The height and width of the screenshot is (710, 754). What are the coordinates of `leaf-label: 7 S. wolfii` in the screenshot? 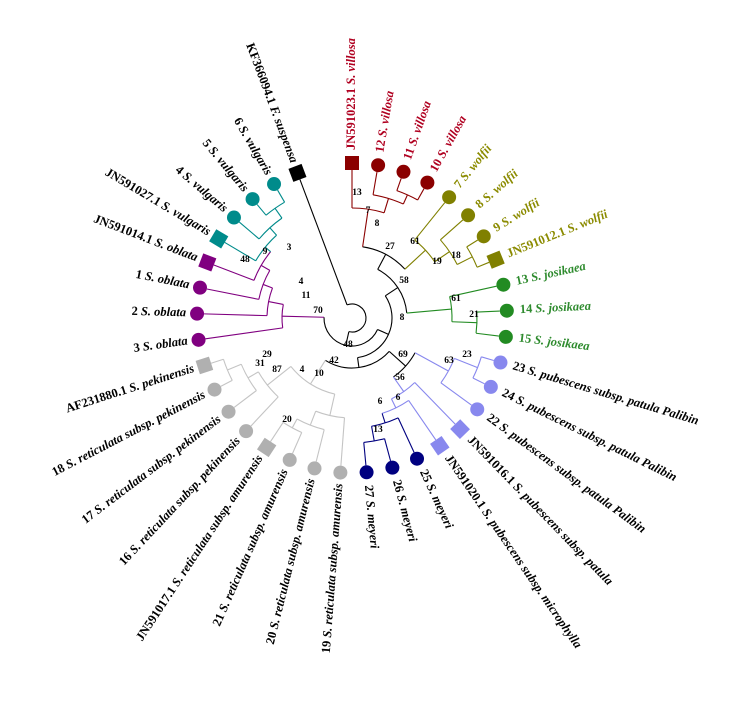 It's located at (473, 166).